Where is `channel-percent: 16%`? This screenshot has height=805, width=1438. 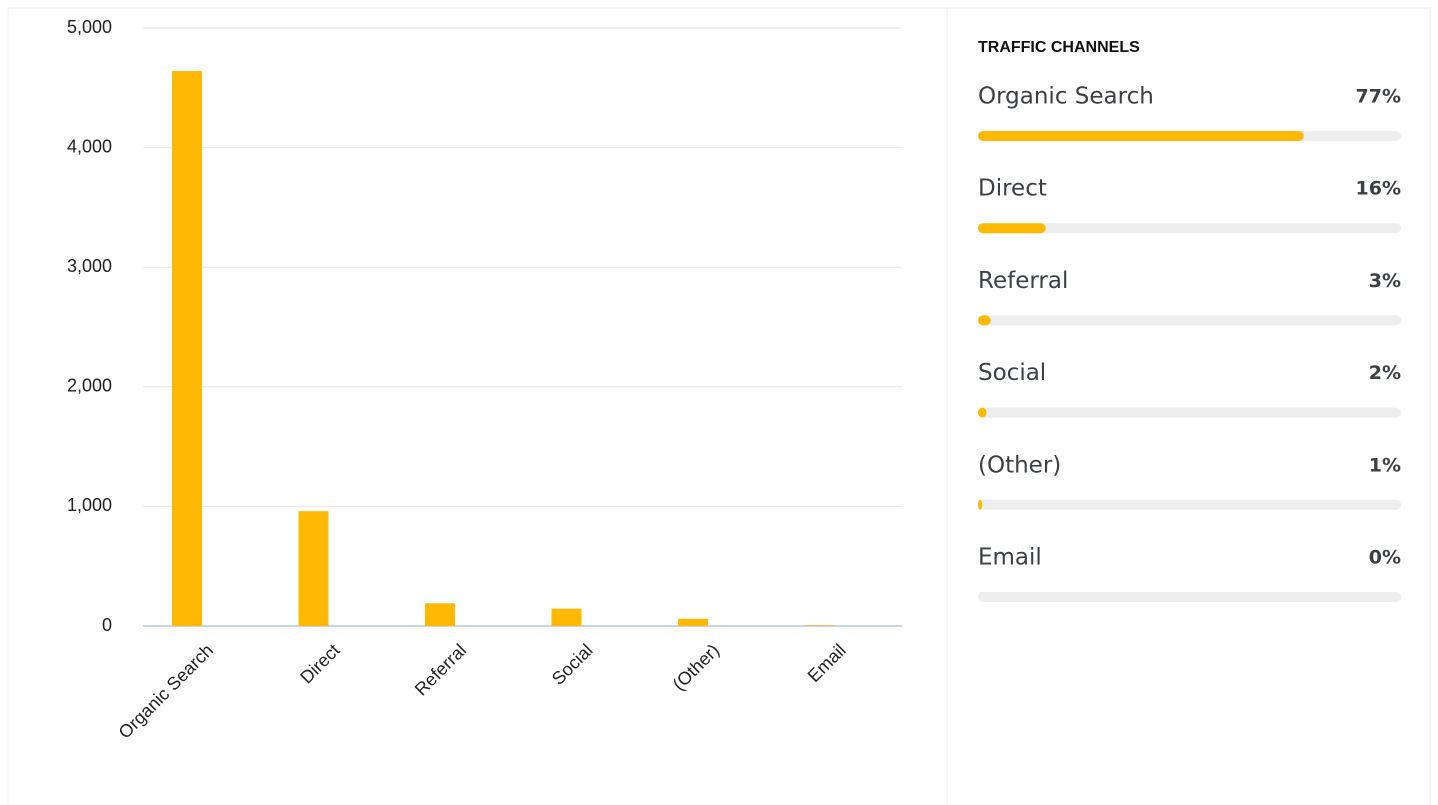 channel-percent: 16% is located at coordinates (1378, 189).